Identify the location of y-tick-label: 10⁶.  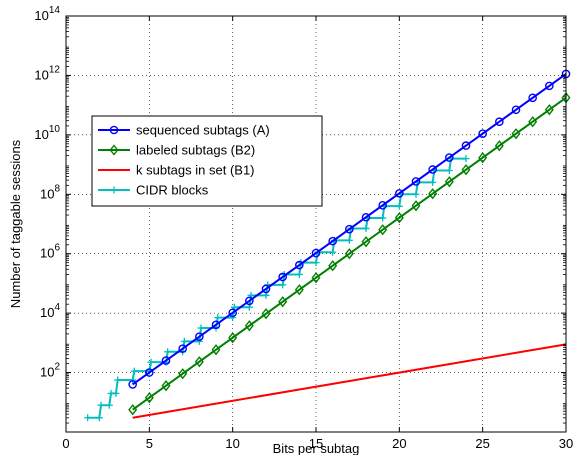
(50, 252).